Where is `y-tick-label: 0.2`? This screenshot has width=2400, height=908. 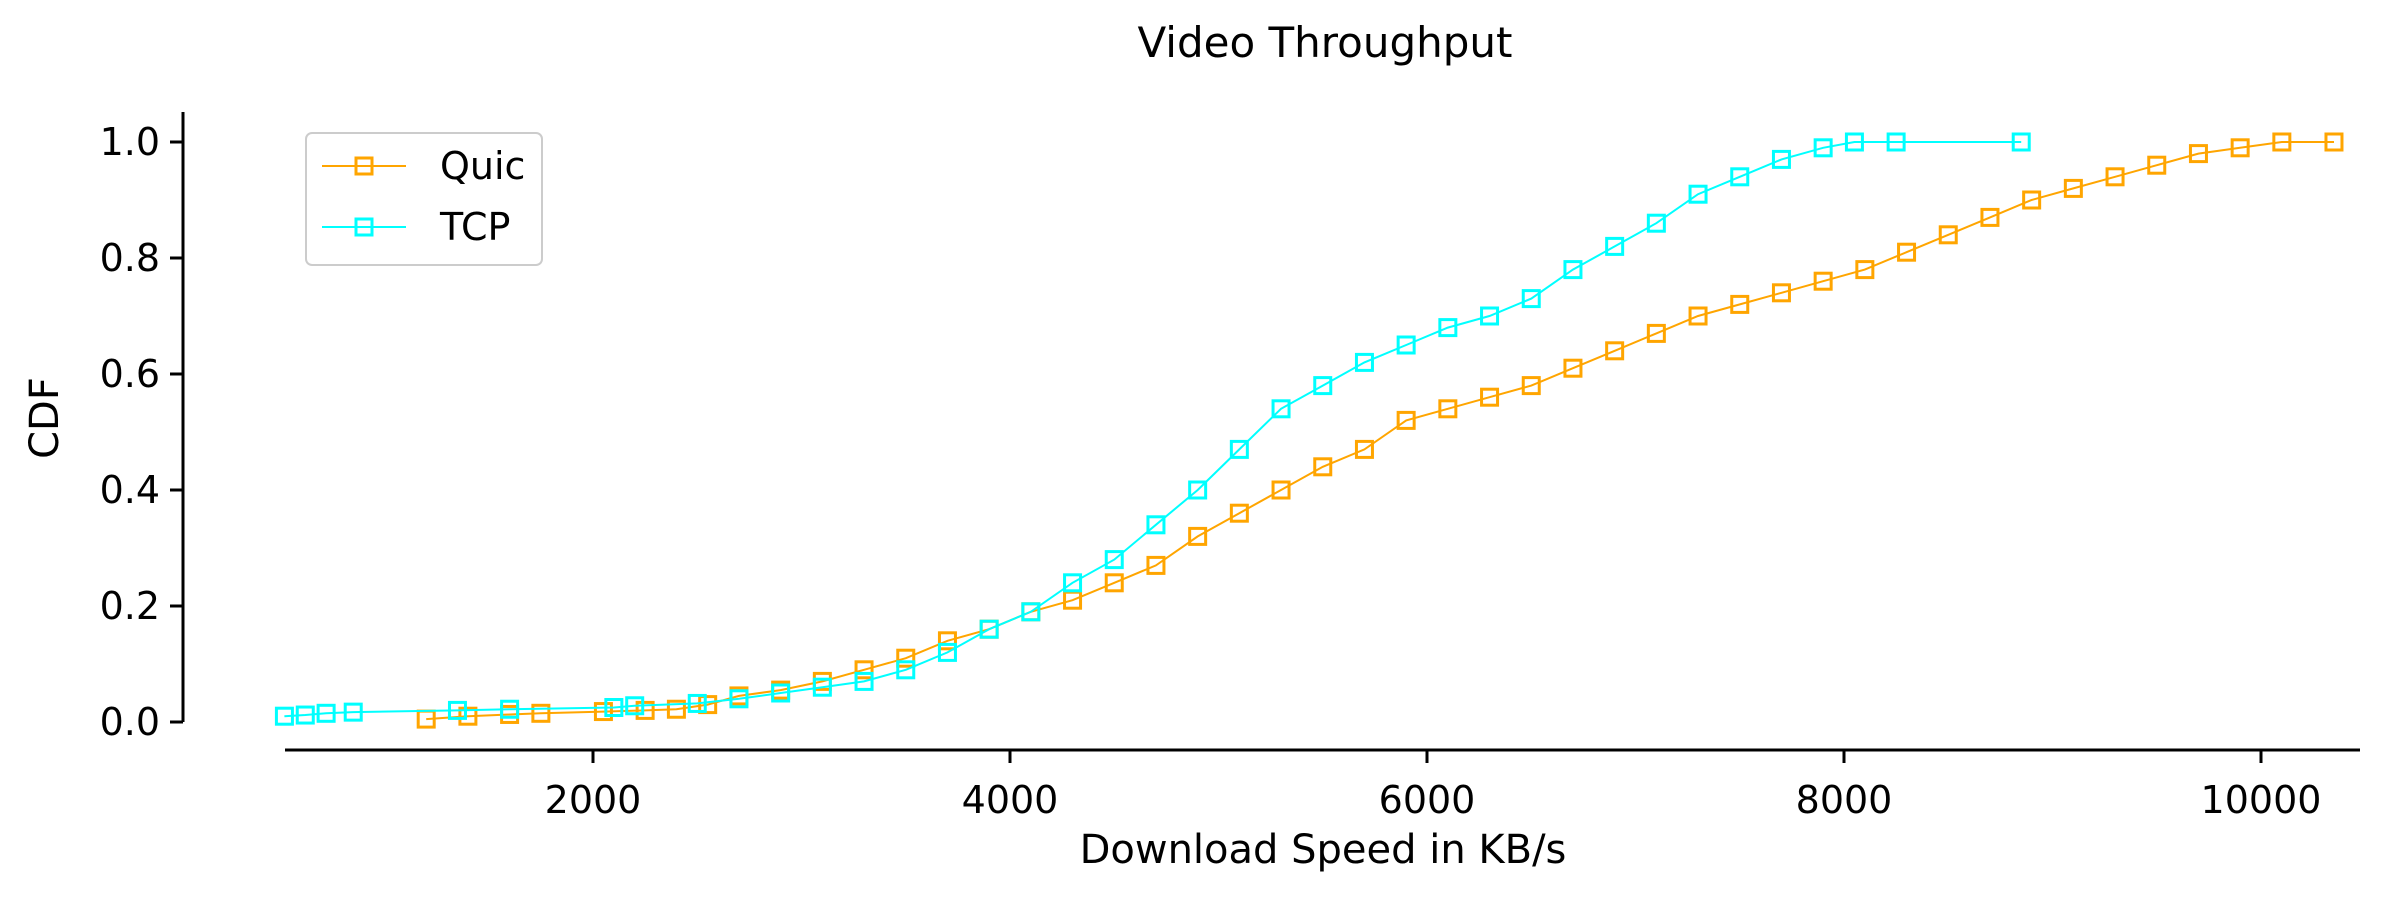 y-tick-label: 0.2 is located at coordinates (130, 606).